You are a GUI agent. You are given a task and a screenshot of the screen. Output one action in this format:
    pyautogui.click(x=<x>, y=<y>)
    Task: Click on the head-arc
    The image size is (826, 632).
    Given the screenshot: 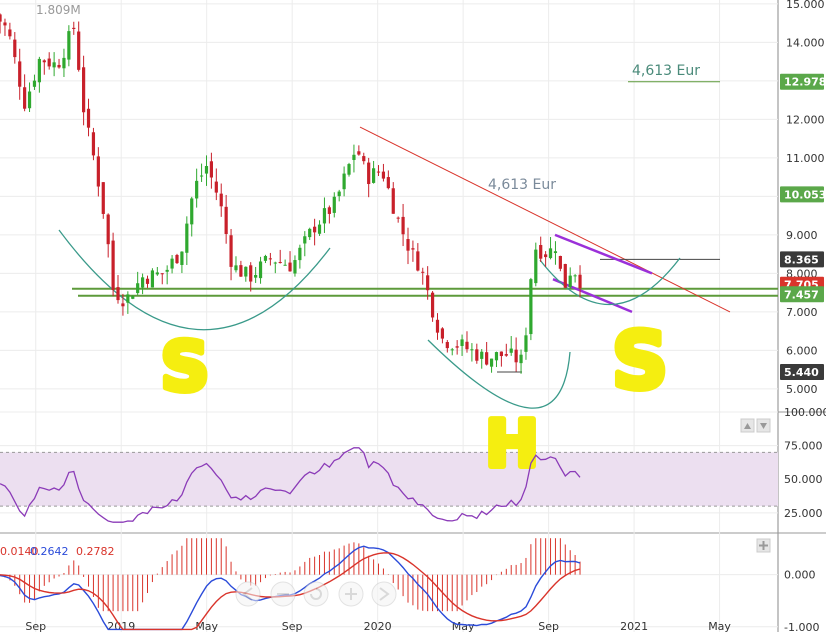 What is the action you would take?
    pyautogui.click(x=499, y=374)
    